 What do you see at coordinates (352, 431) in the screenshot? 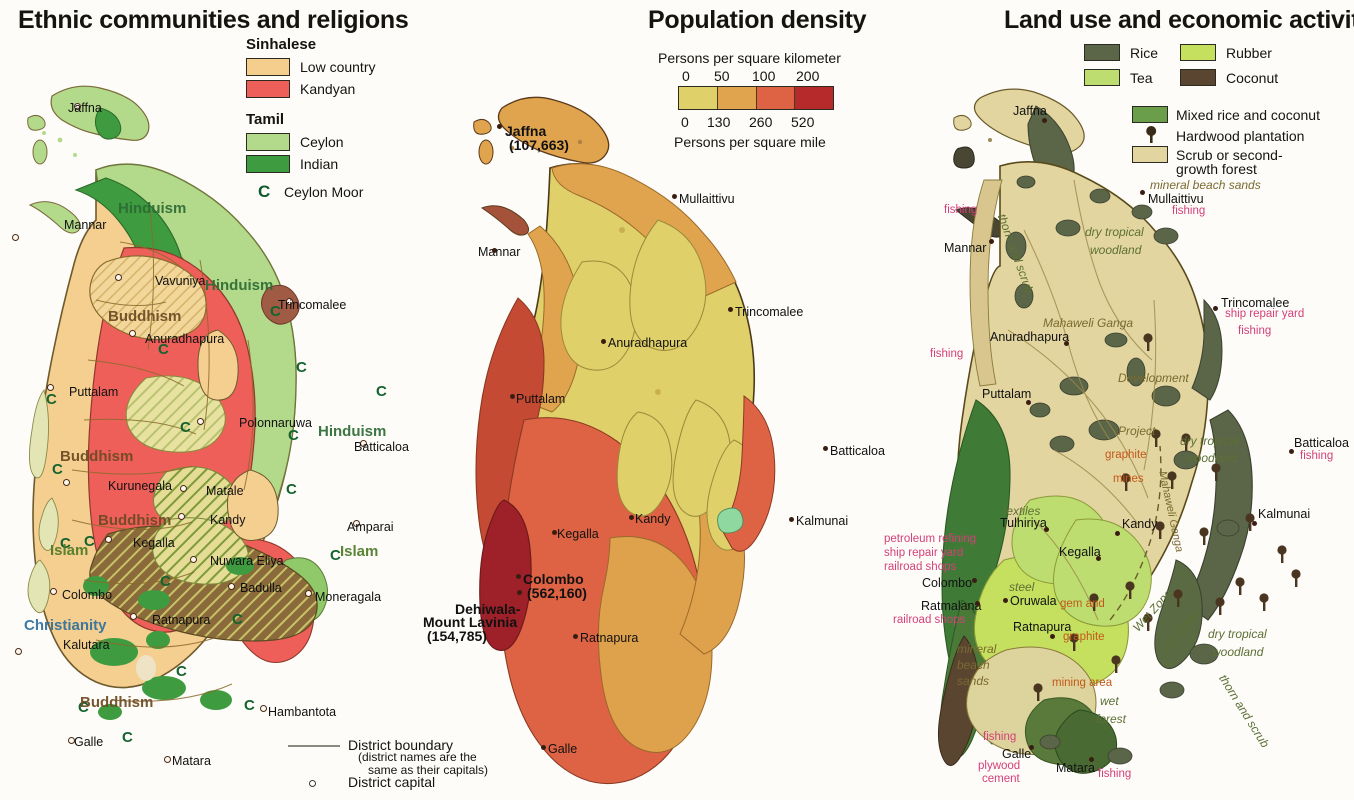
I see `religion-label-hinduism-3: Hinduism` at bounding box center [352, 431].